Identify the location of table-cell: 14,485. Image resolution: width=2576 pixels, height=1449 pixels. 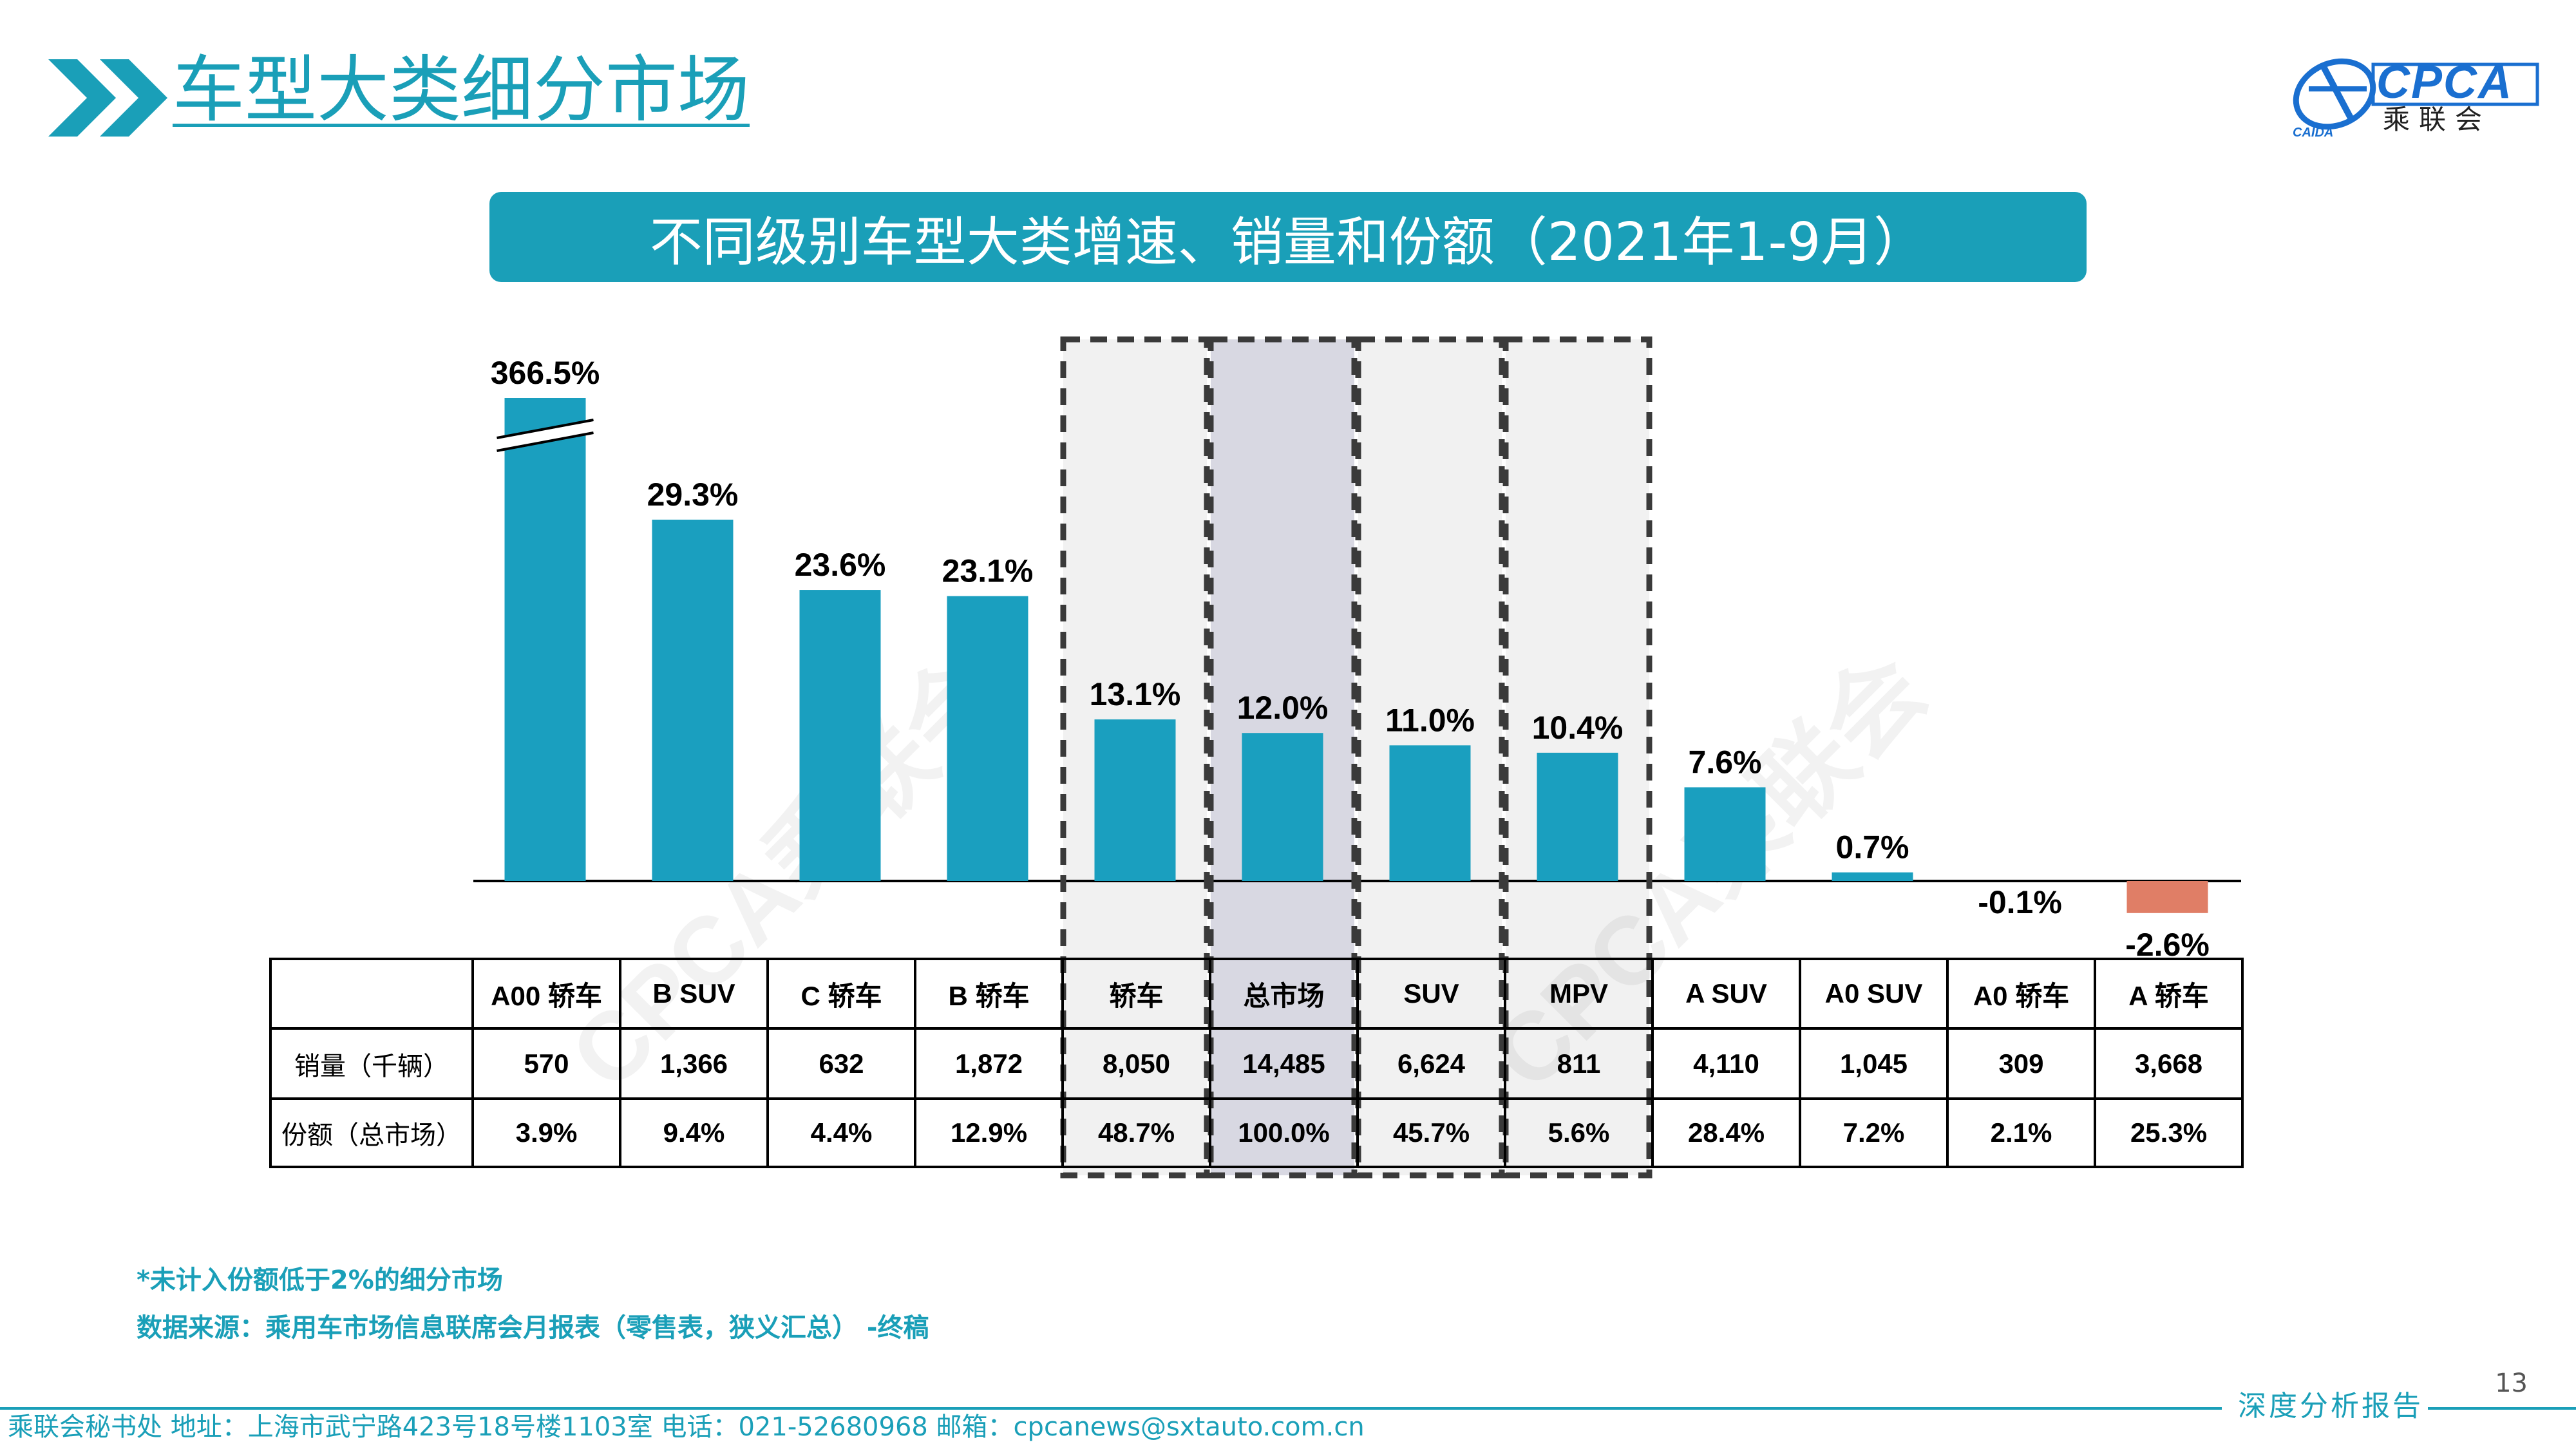
(1284, 1063).